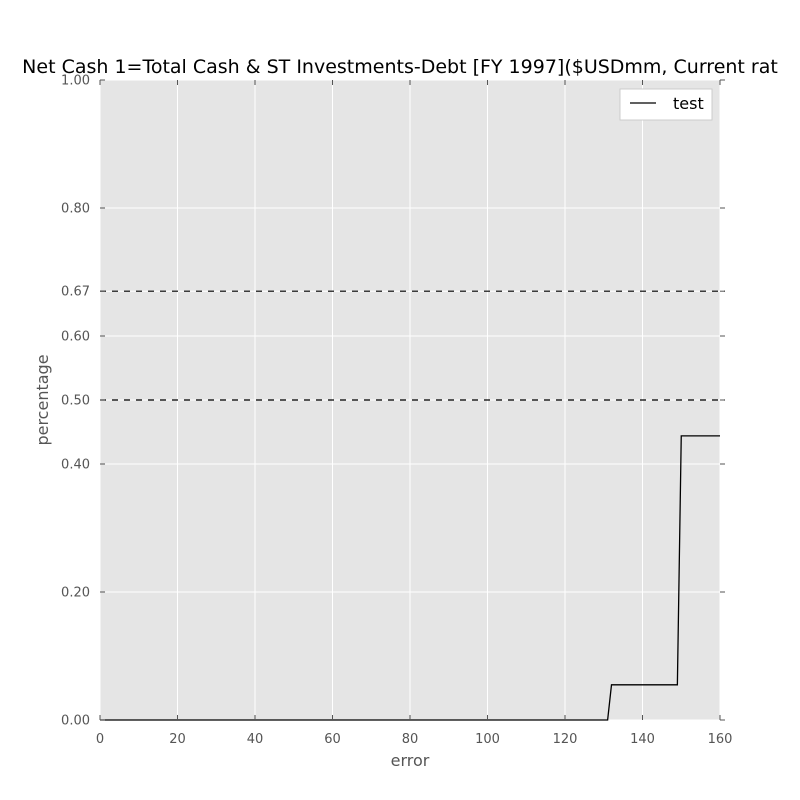 Image resolution: width=800 pixels, height=800 pixels. What do you see at coordinates (75, 721) in the screenshot?
I see `y-tick-label: 0.00` at bounding box center [75, 721].